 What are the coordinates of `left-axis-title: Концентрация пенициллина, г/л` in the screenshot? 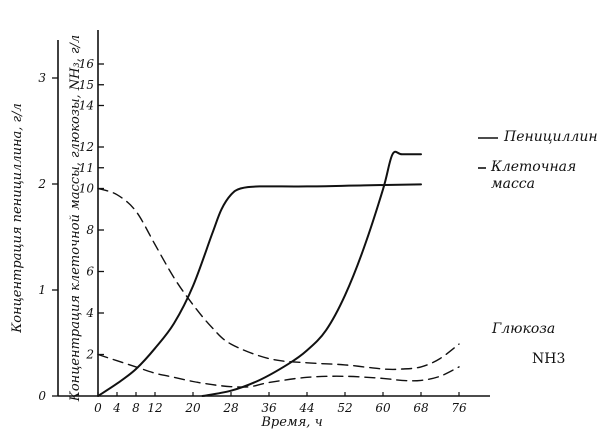 It's located at (17, 218).